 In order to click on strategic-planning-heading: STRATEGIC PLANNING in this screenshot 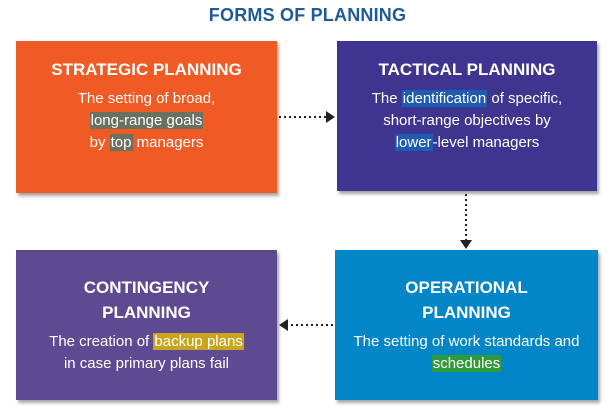, I will do `click(146, 69)`.